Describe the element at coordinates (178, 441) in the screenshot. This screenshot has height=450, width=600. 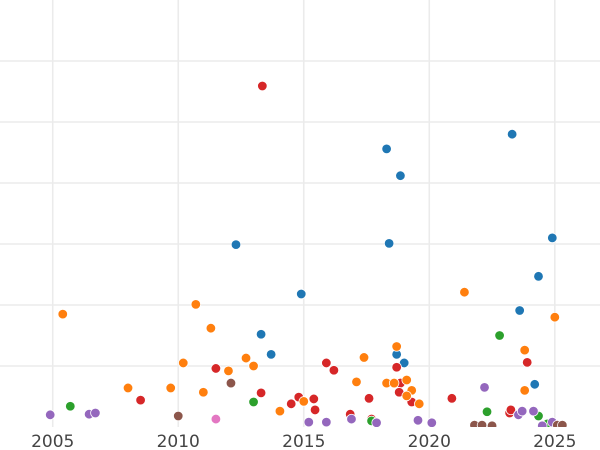
I see `x-tick-label: 2010` at that location.